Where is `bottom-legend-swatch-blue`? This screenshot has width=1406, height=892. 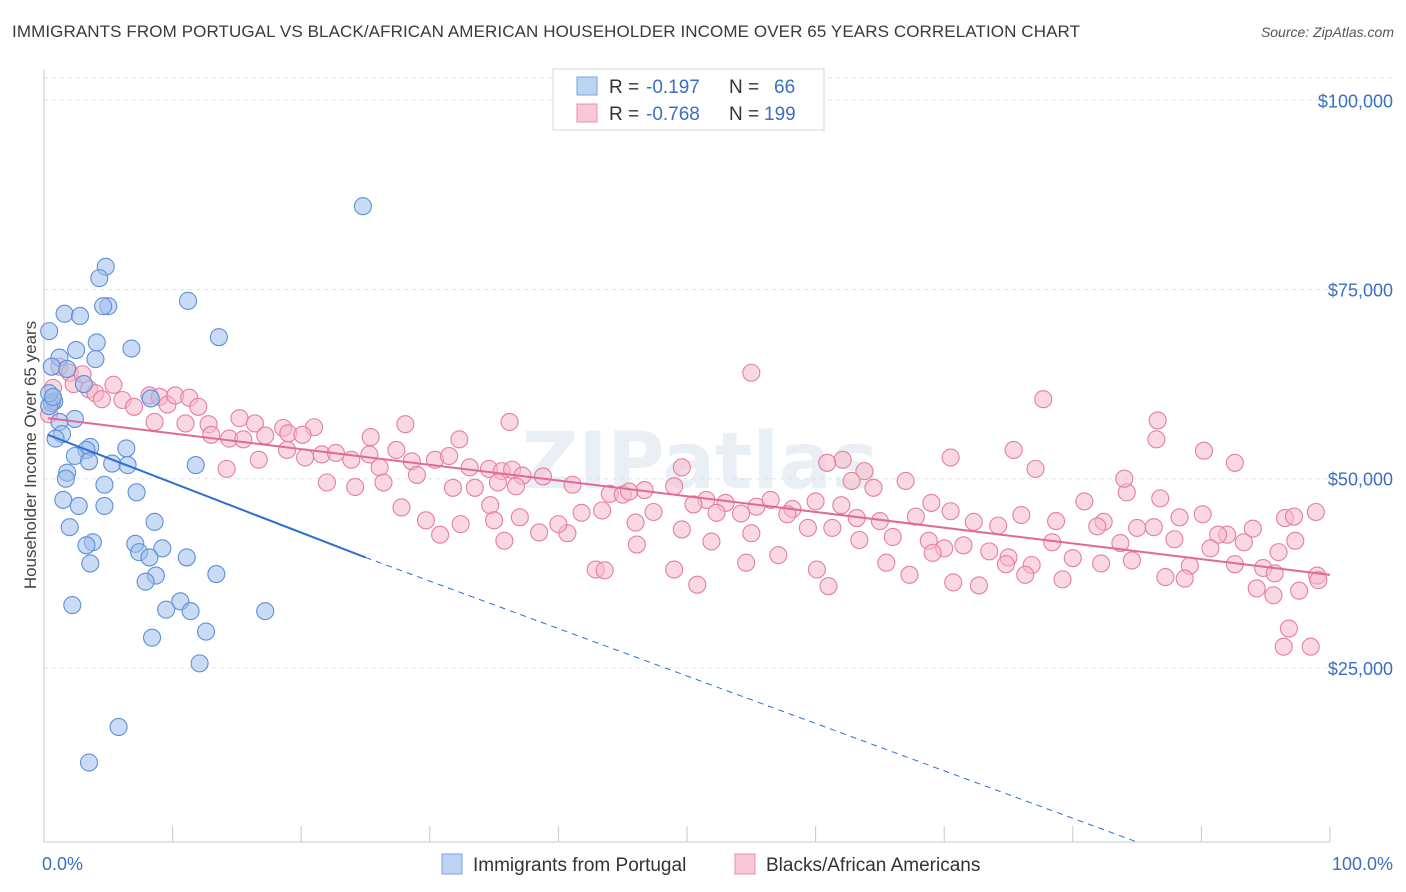 bottom-legend-swatch-blue is located at coordinates (452, 864).